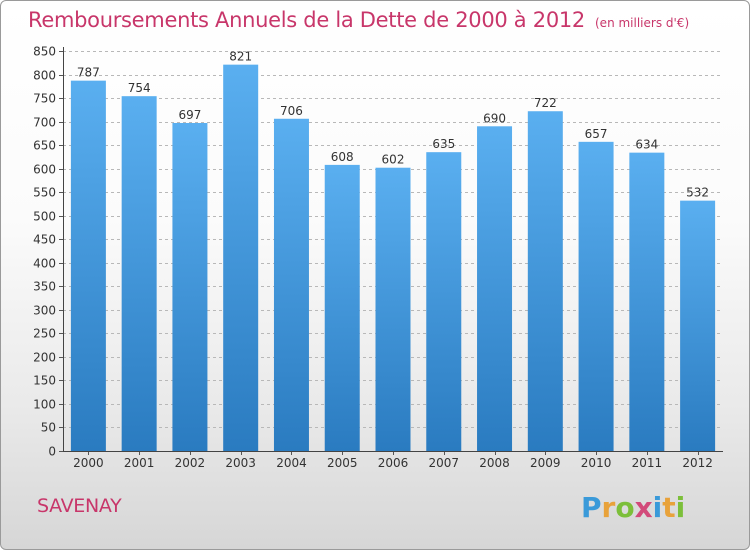 The height and width of the screenshot is (550, 750). What do you see at coordinates (44, 76) in the screenshot?
I see `y-tick-label: 800` at bounding box center [44, 76].